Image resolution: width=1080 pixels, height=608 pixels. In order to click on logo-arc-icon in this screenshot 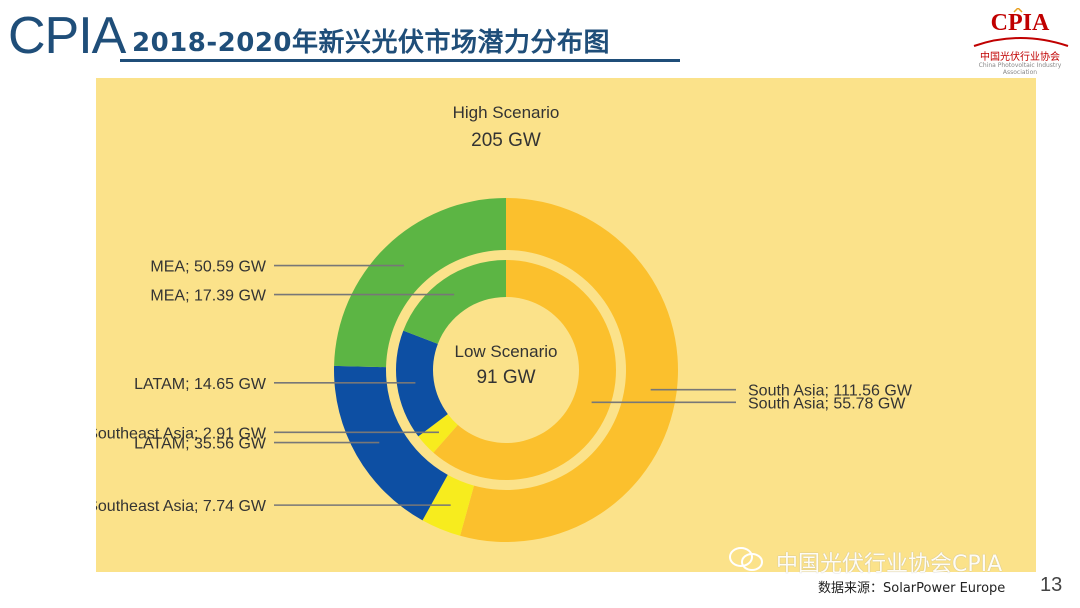, I will do `click(1021, 27)`.